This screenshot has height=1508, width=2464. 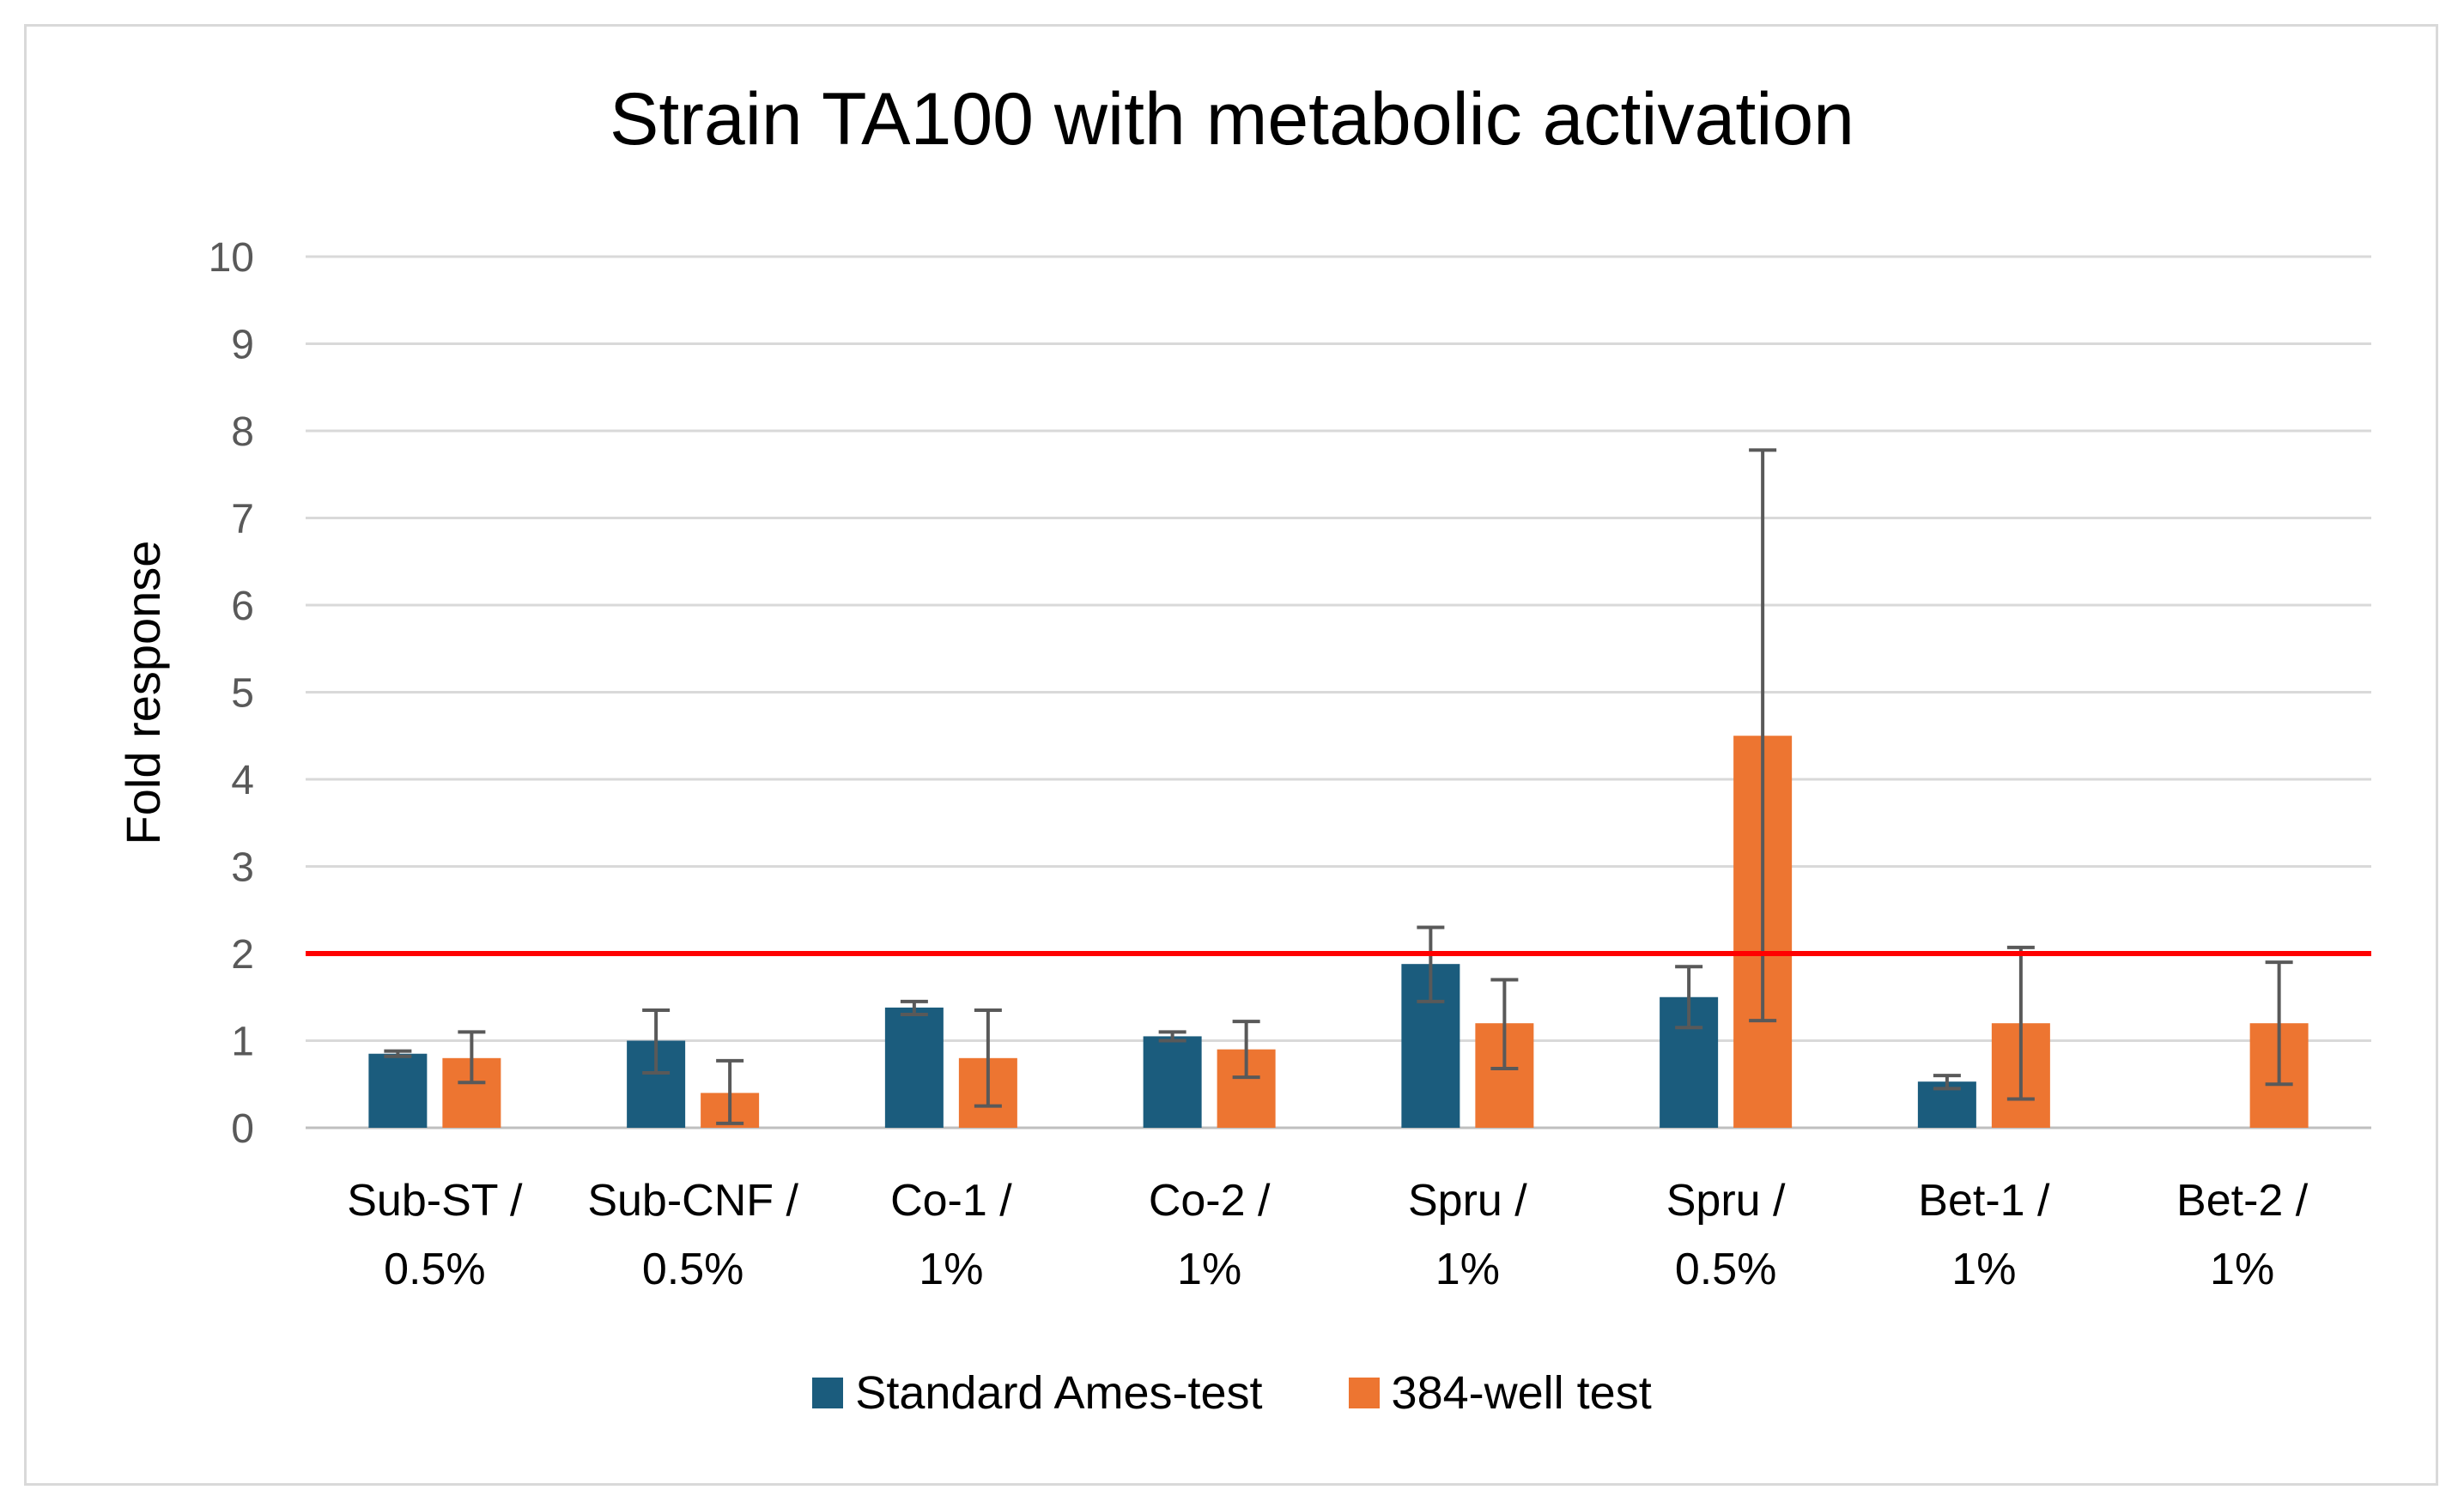 I want to click on x-tick-label: Sub-CNF /, so click(x=692, y=1201).